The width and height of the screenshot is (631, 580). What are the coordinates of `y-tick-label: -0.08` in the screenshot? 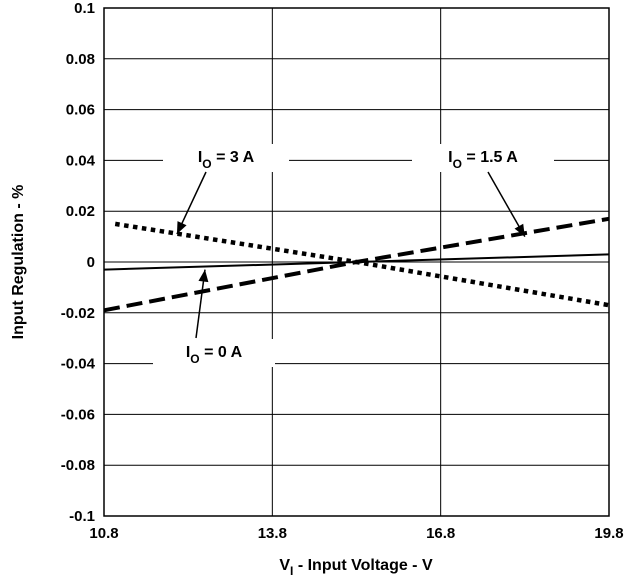 It's located at (78, 465).